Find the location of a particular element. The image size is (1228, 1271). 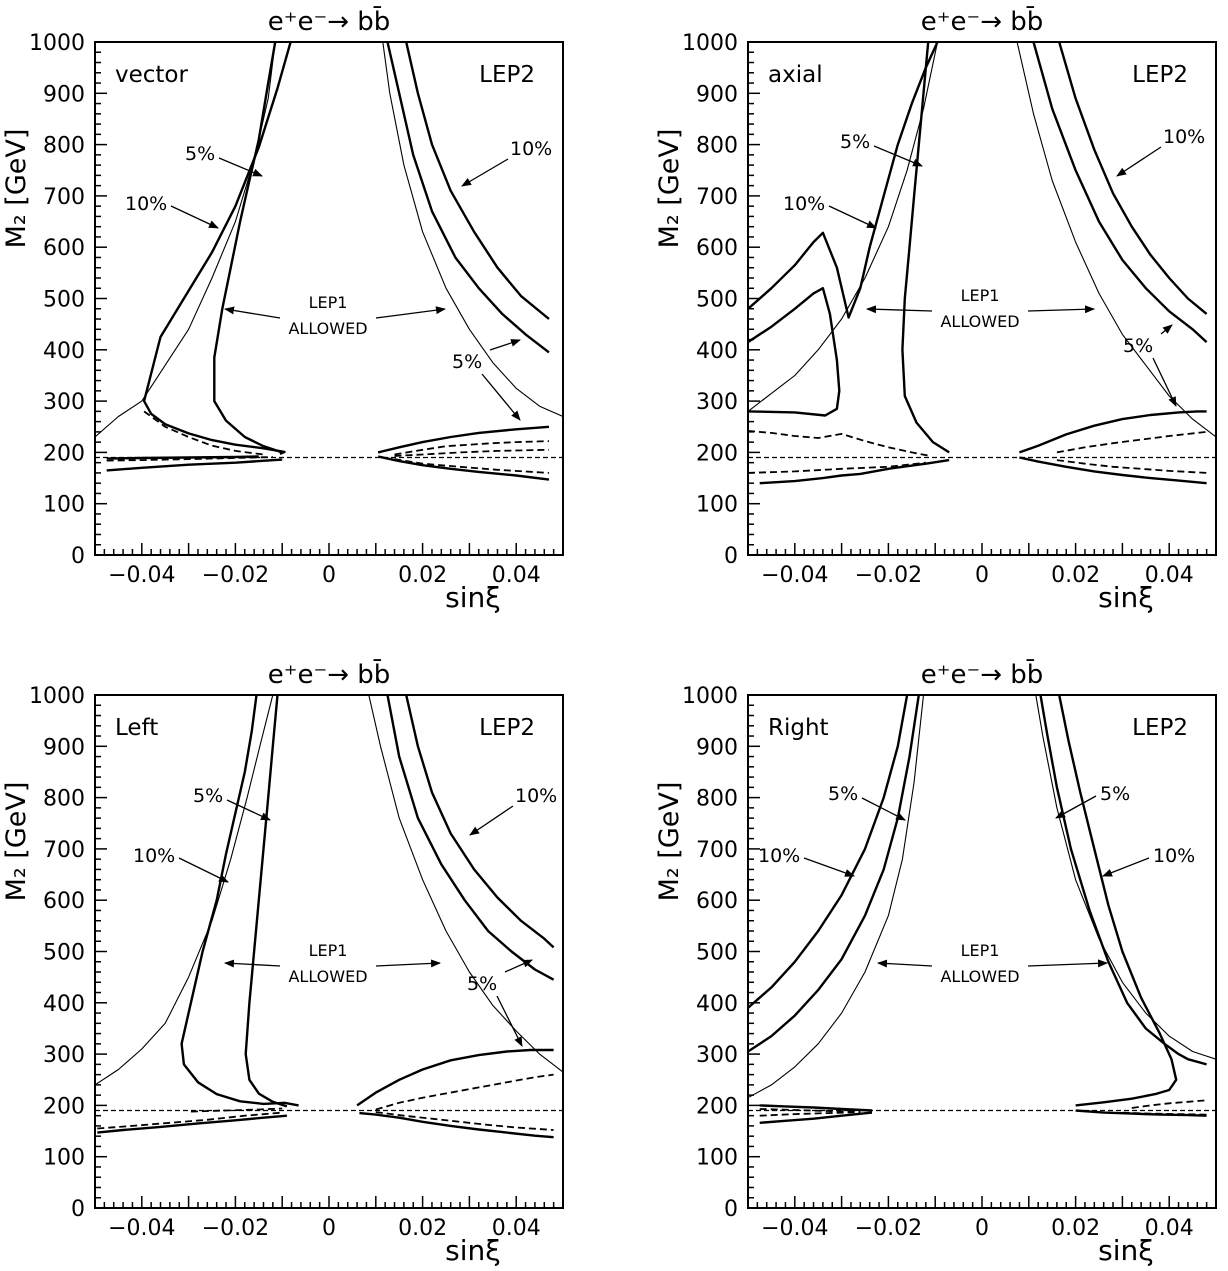

annotation-left-5: 5% is located at coordinates (843, 794).